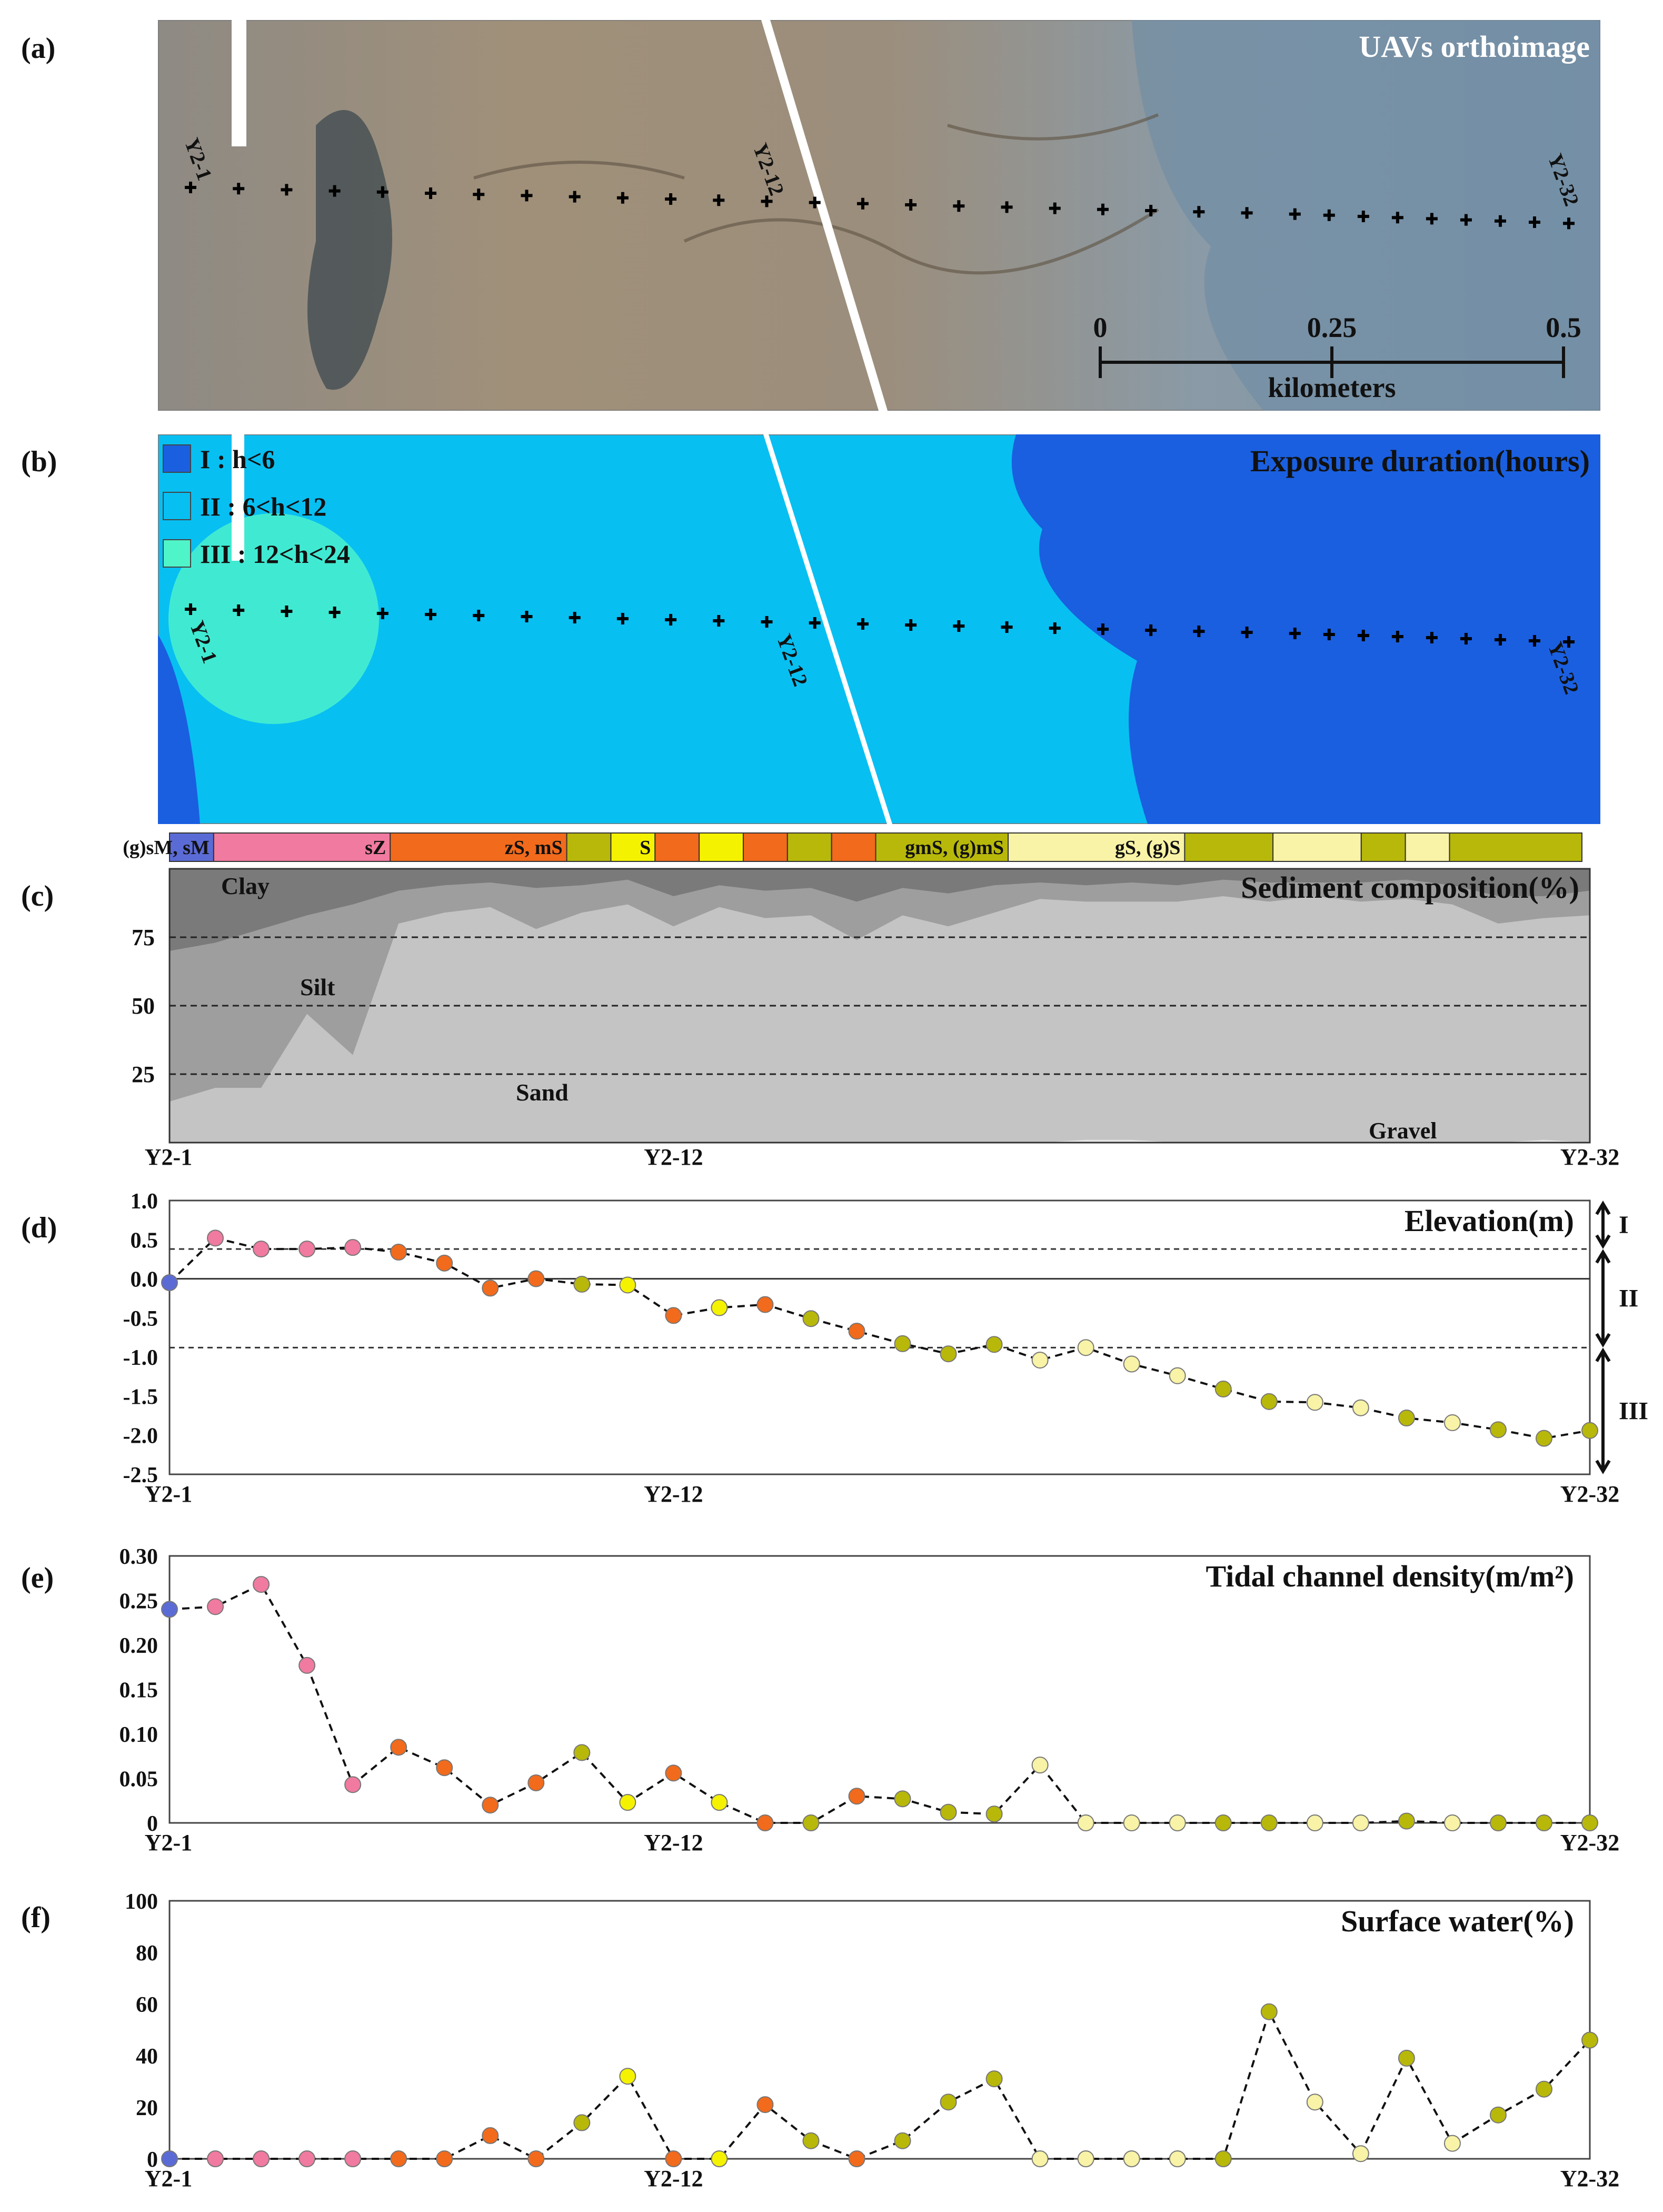  Describe the element at coordinates (246, 885) in the screenshot. I see `layer-label-clay: Clay` at that location.